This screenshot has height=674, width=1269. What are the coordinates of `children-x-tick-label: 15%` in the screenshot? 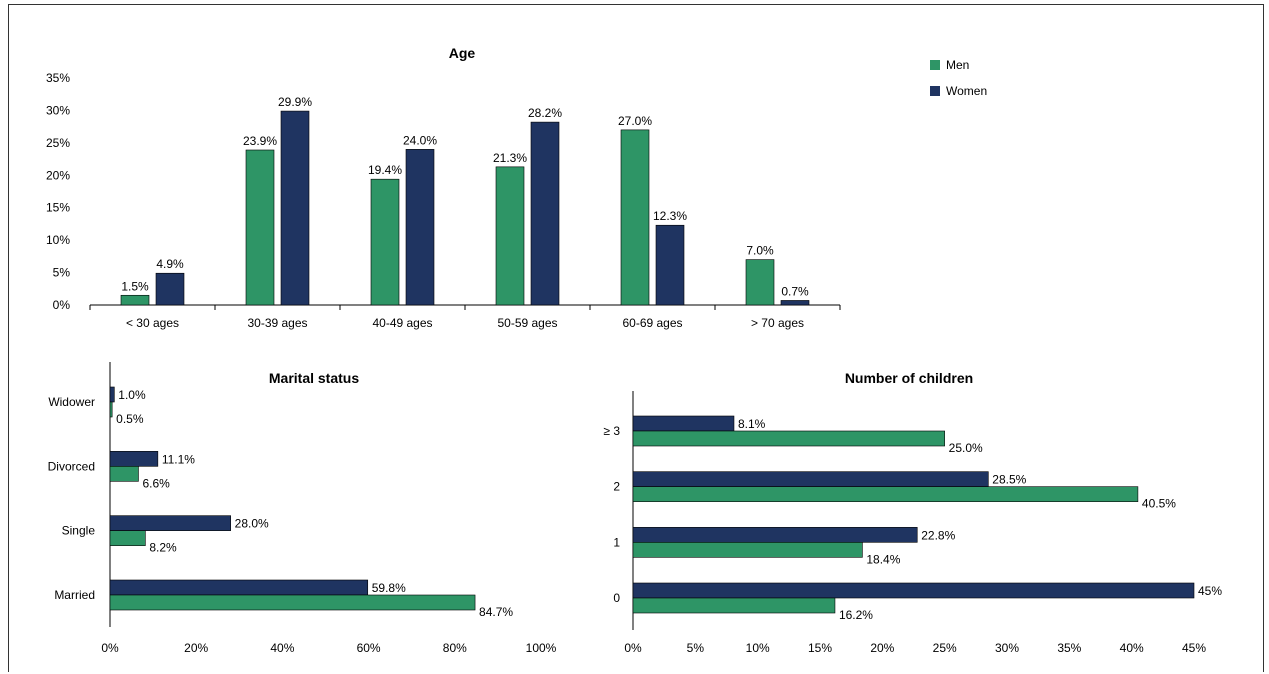 It's located at (820, 648).